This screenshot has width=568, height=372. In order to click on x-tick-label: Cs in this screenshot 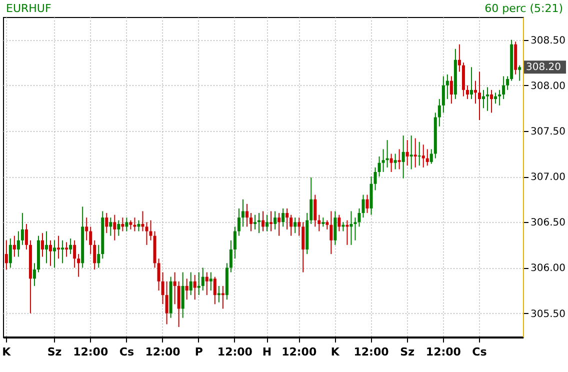, I will do `click(480, 352)`.